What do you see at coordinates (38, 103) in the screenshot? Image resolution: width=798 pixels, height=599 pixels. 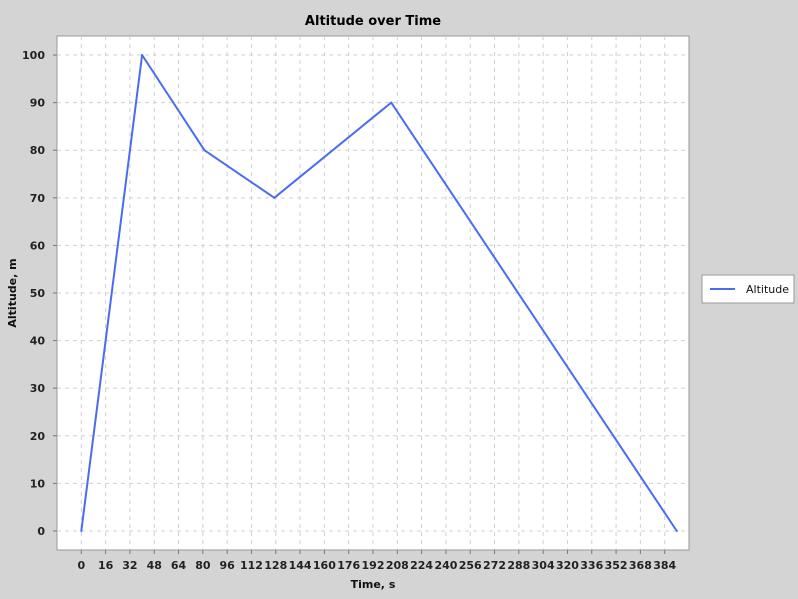 I see `y-tick-label: 90` at bounding box center [38, 103].